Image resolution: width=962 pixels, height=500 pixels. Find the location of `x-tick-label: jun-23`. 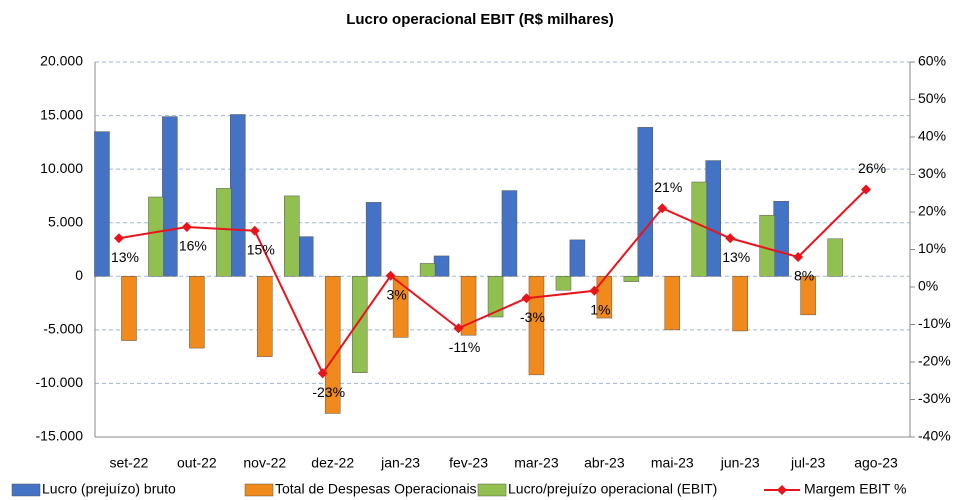

x-tick-label: jun-23 is located at coordinates (740, 463).